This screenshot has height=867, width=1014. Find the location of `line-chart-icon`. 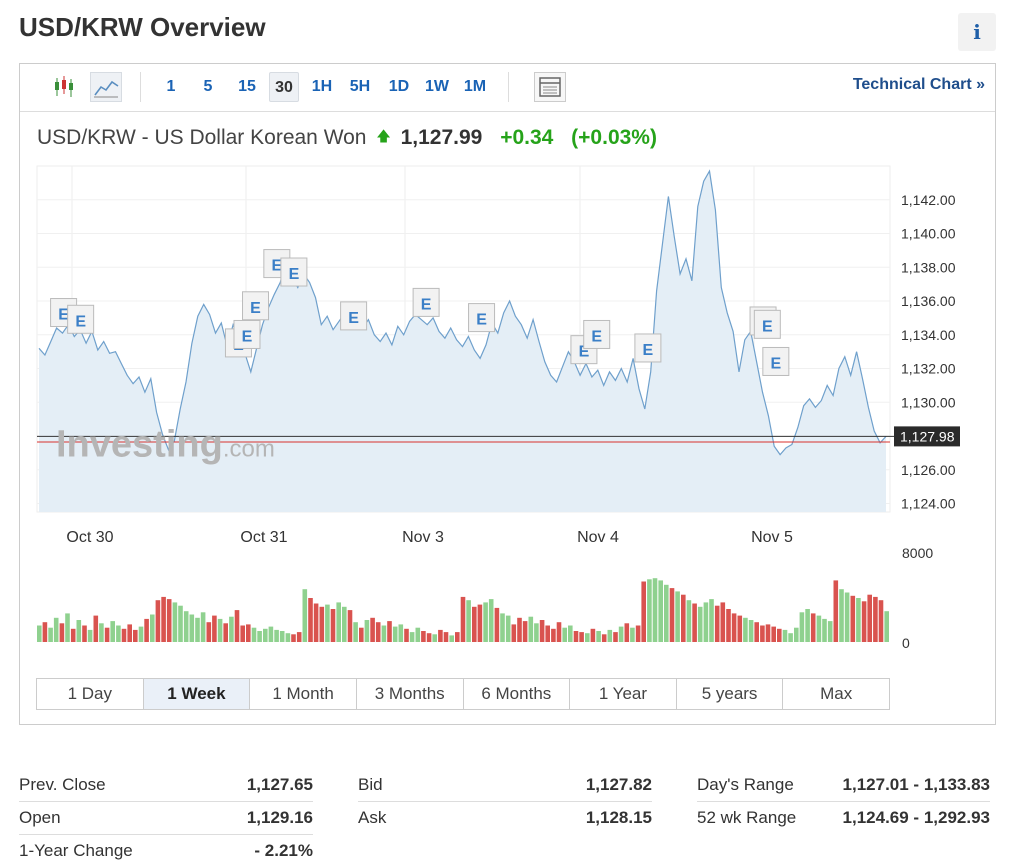

line-chart-icon is located at coordinates (106, 87).